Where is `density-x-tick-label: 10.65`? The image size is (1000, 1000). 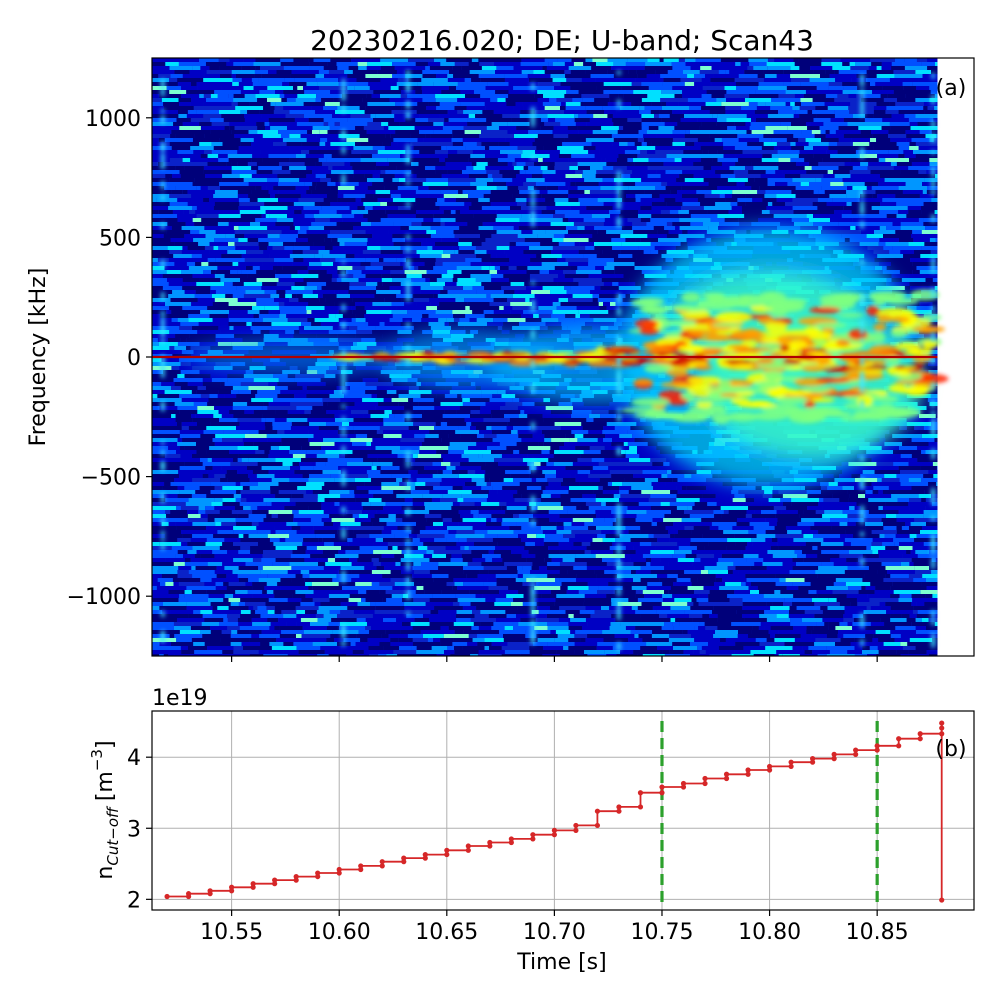
density-x-tick-label: 10.65 is located at coordinates (446, 932).